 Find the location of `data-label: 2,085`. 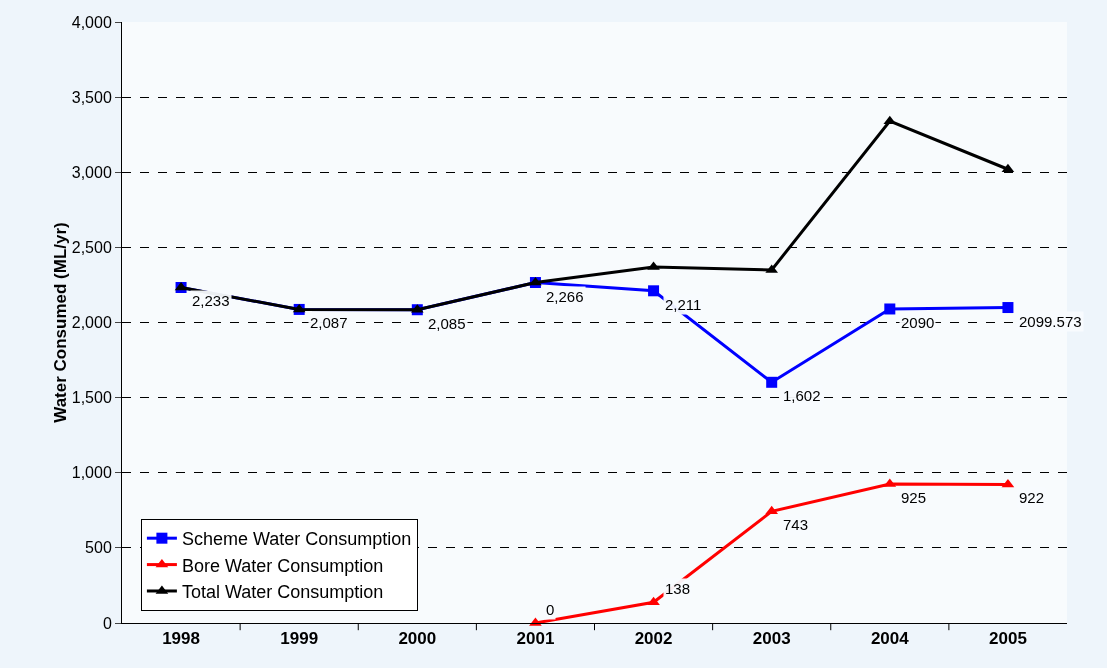

data-label: 2,085 is located at coordinates (447, 323).